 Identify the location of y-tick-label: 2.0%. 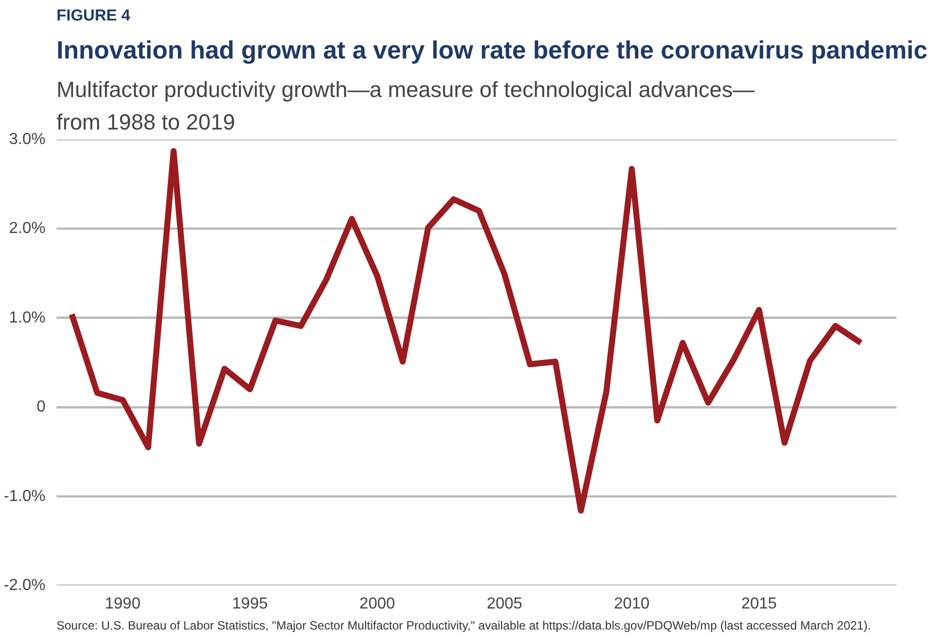
(27, 229).